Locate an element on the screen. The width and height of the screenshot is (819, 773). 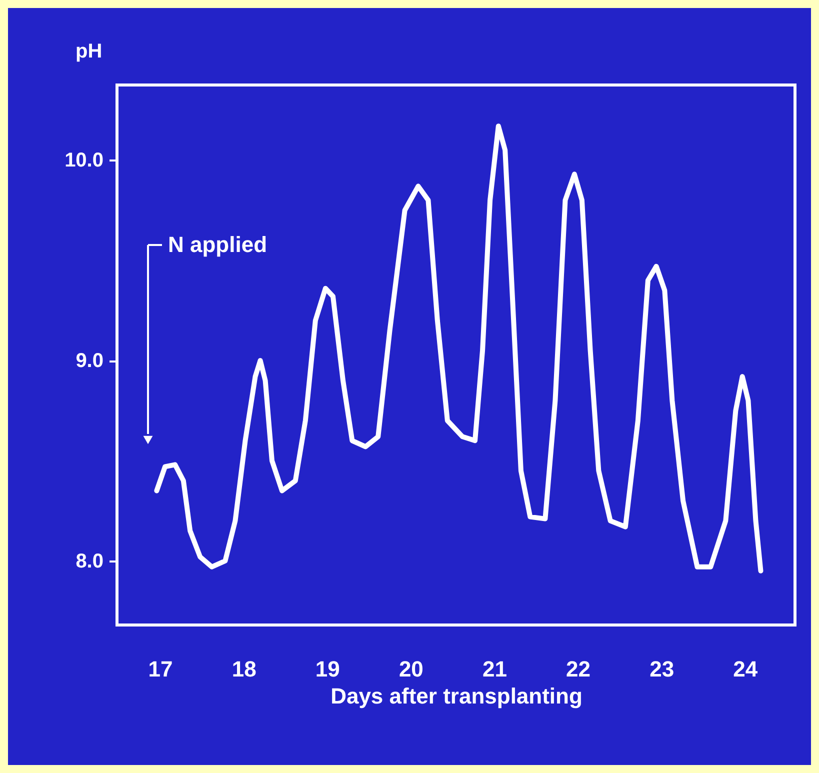
y-tick-label: 9.0 is located at coordinates (90, 361).